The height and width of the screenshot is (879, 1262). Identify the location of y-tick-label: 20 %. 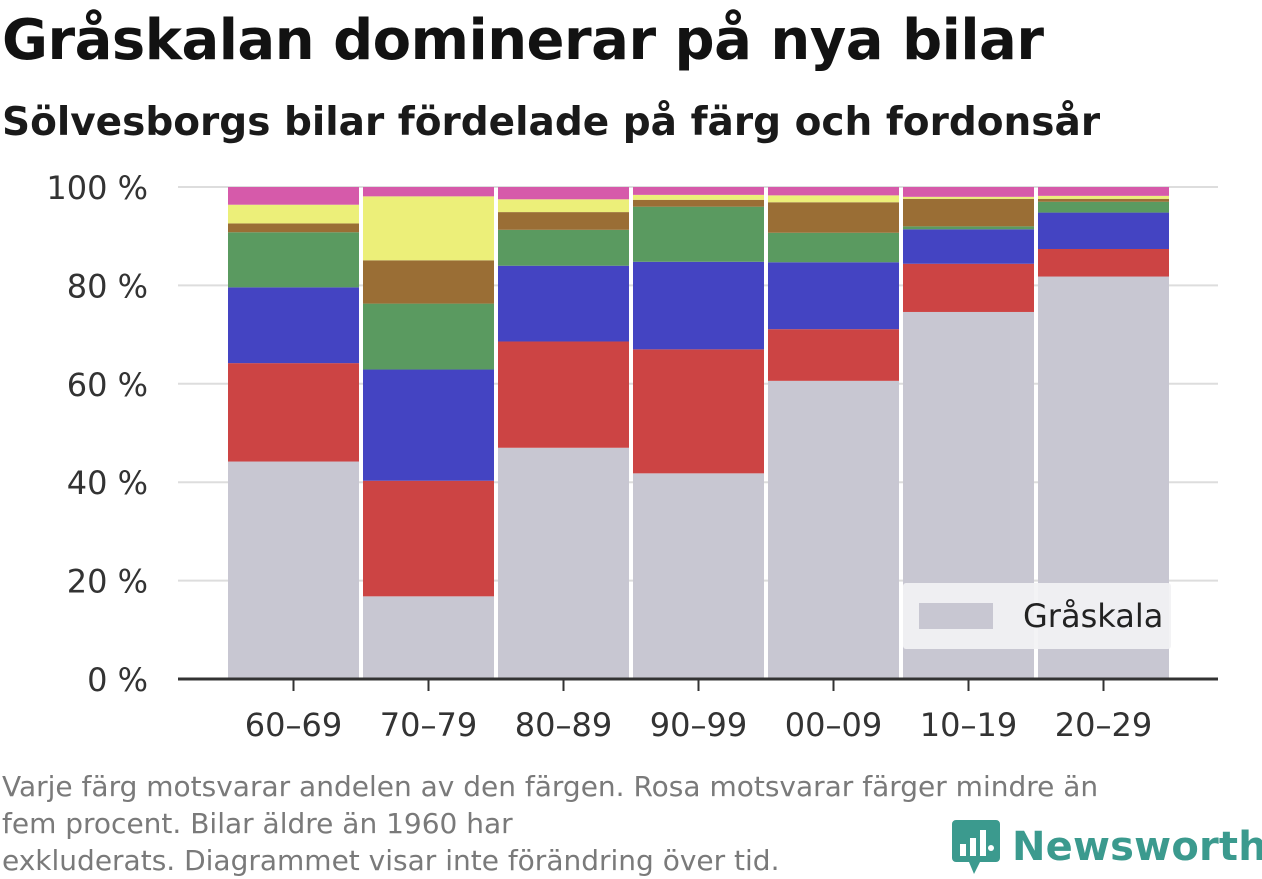
(107, 582).